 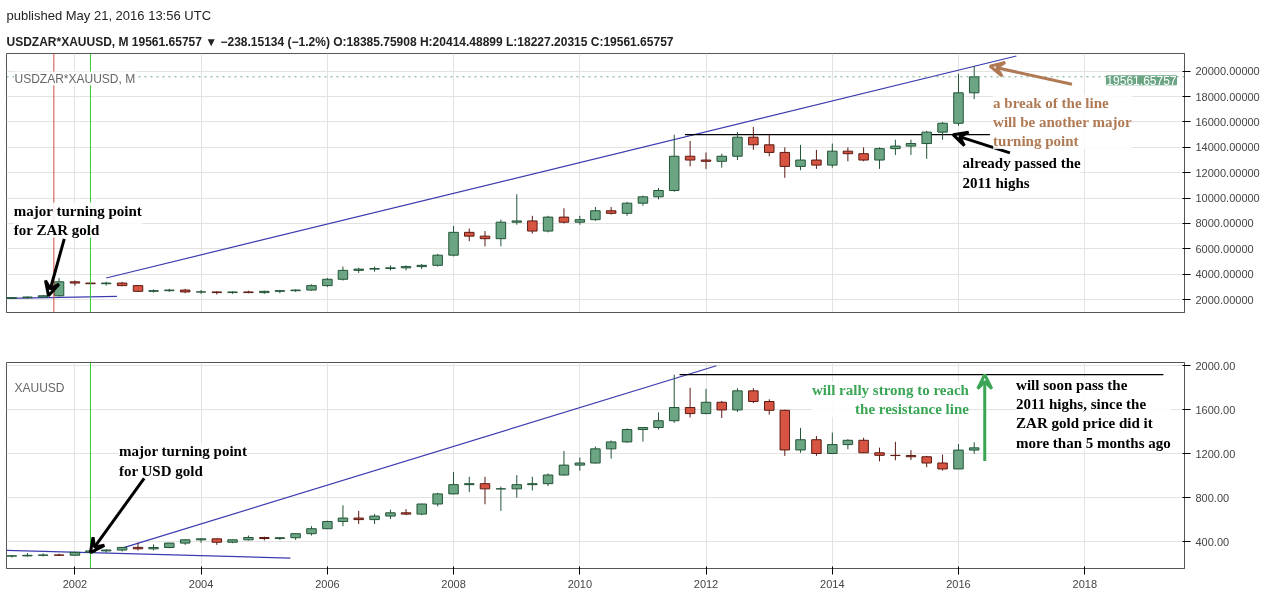 I want to click on y-tick-label: 18000.00000, so click(x=1227, y=96).